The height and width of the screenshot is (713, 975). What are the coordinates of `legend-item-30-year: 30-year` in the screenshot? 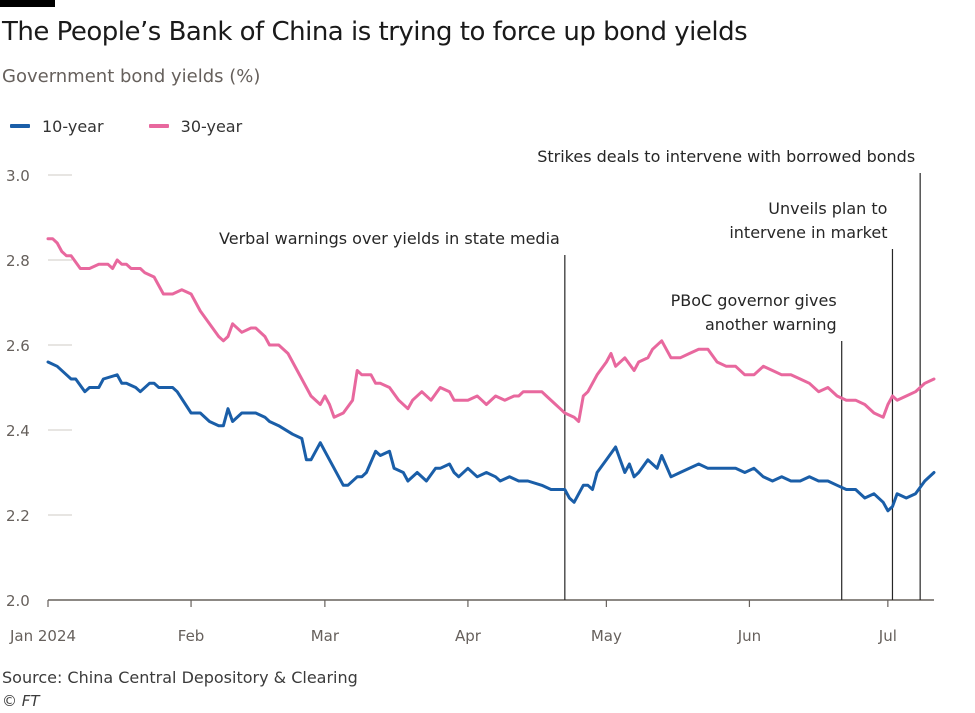 It's located at (195, 126).